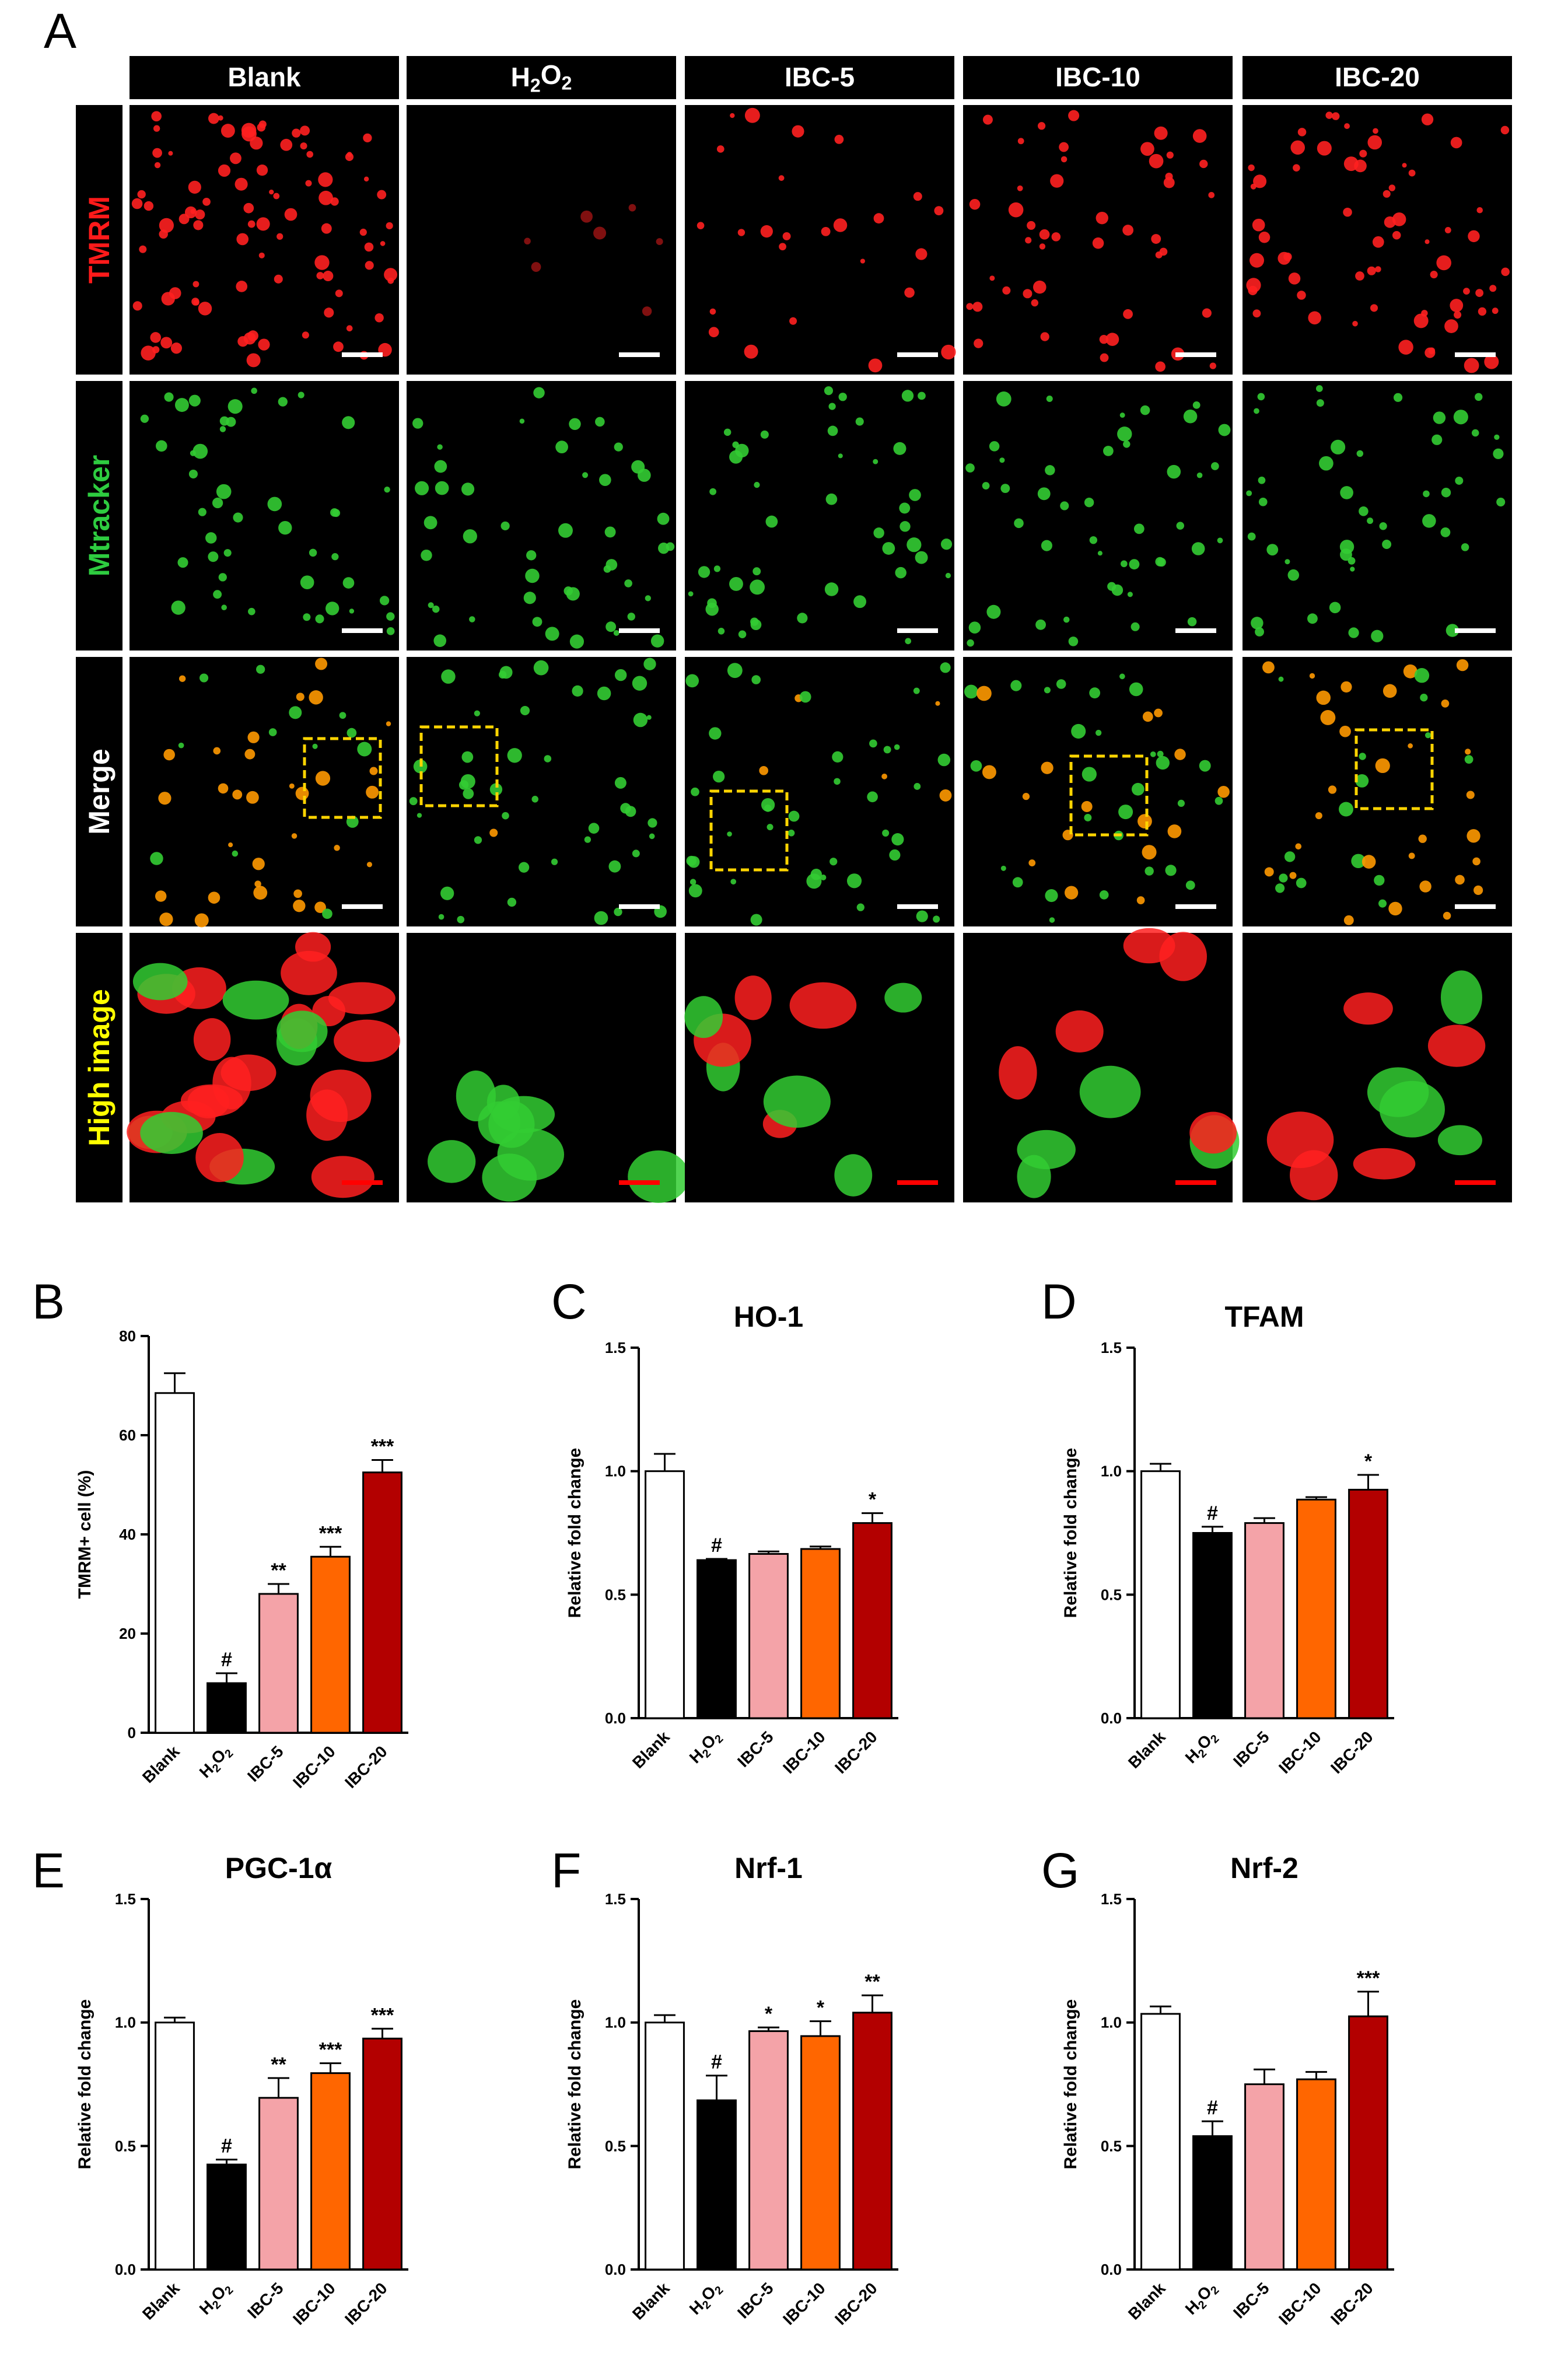  I want to click on chart-title: HO-1, so click(768, 1317).